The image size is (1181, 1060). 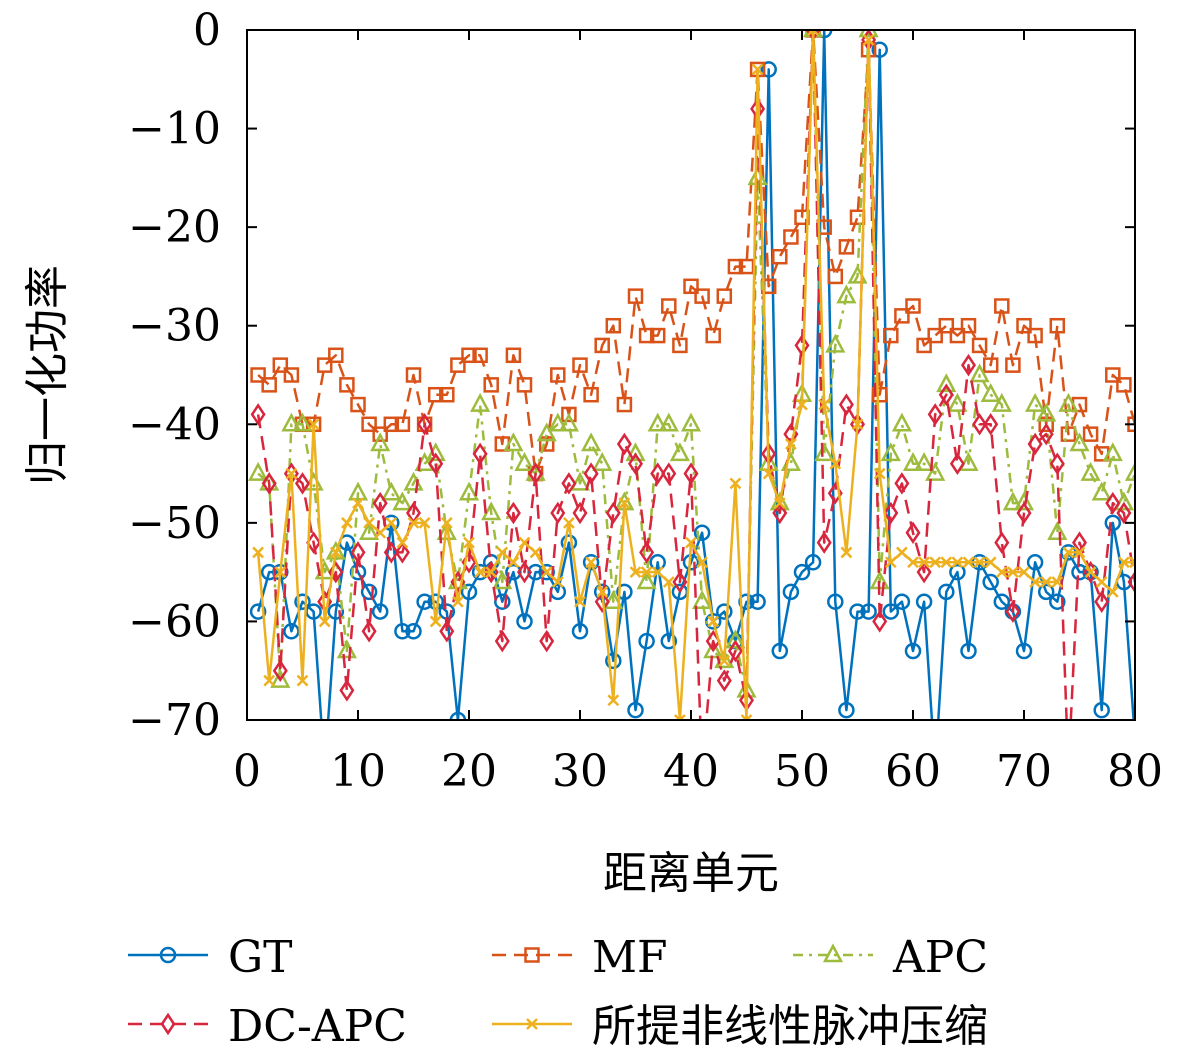 I want to click on legend-label: DC-APC, so click(x=317, y=1026).